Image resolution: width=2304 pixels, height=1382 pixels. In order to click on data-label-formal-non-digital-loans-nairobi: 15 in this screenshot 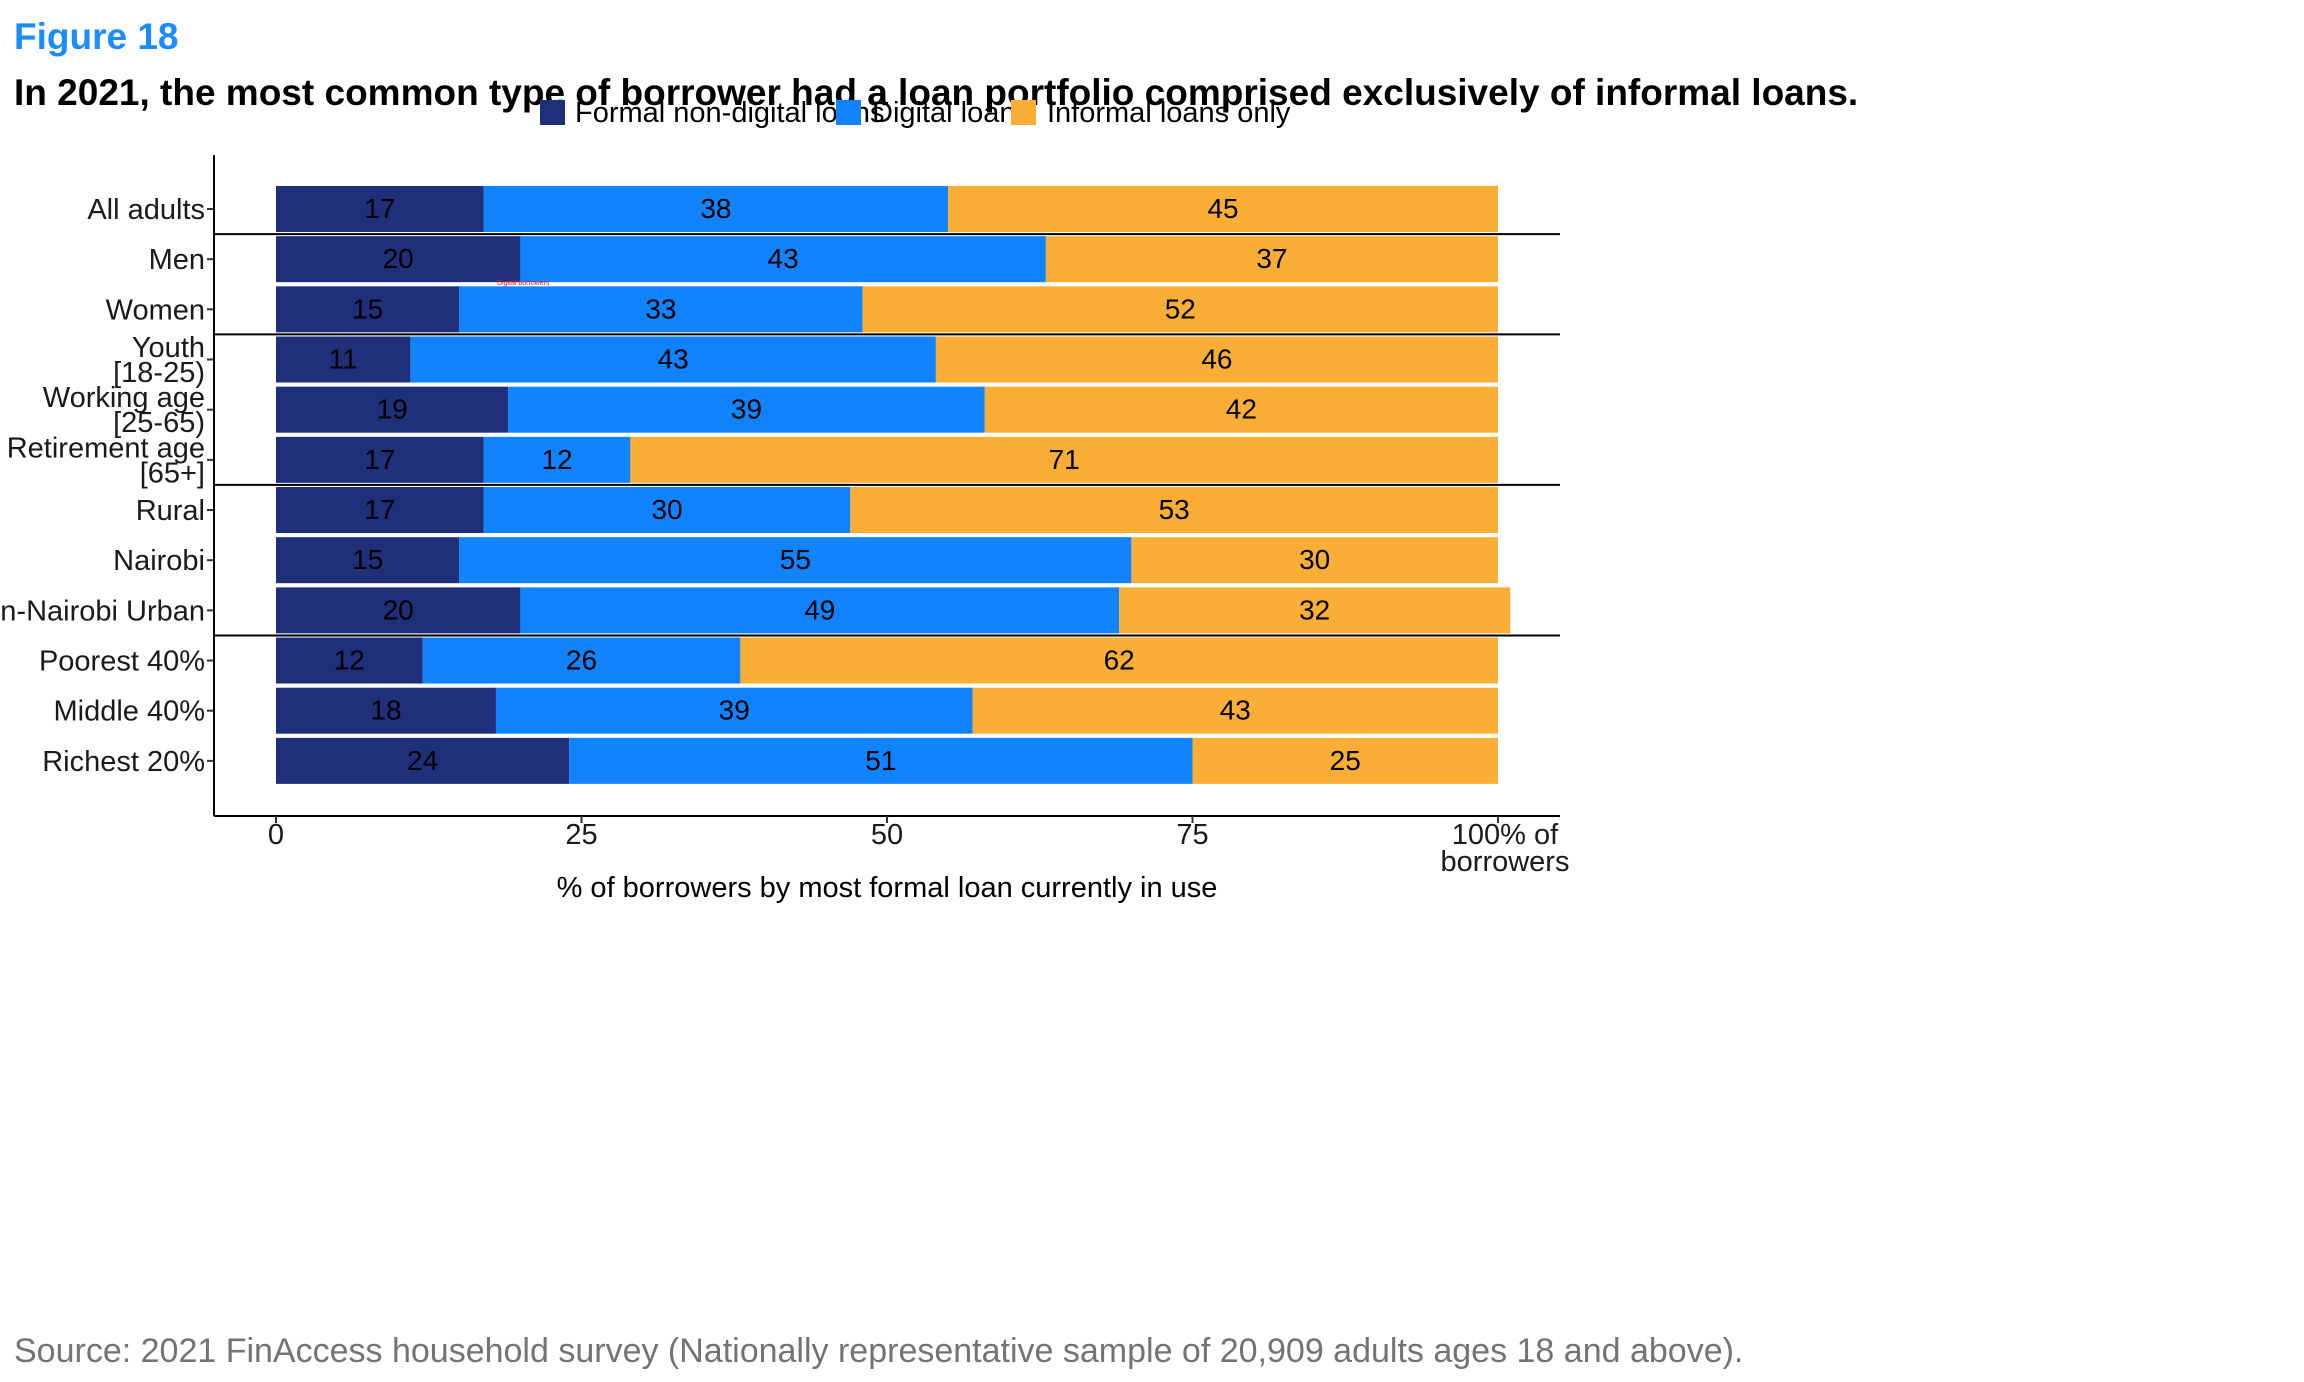, I will do `click(367, 559)`.